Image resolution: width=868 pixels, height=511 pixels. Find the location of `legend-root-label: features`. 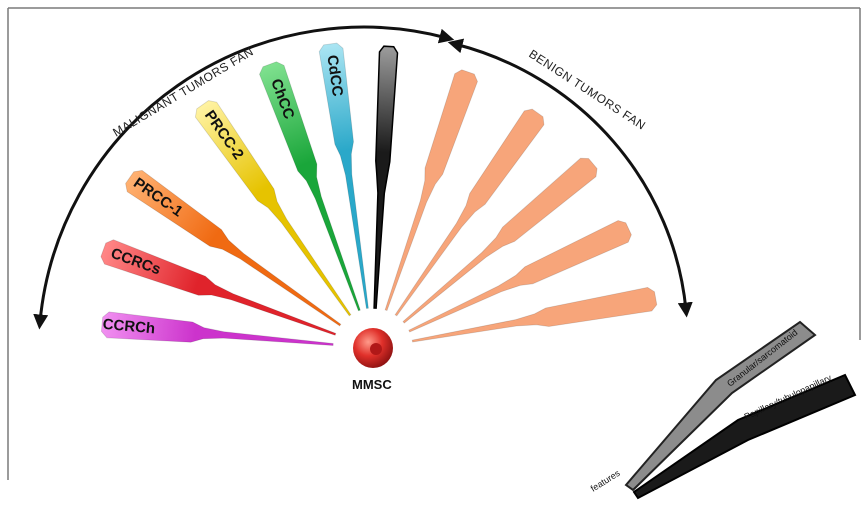

legend-root-label: features is located at coordinates (605, 481).